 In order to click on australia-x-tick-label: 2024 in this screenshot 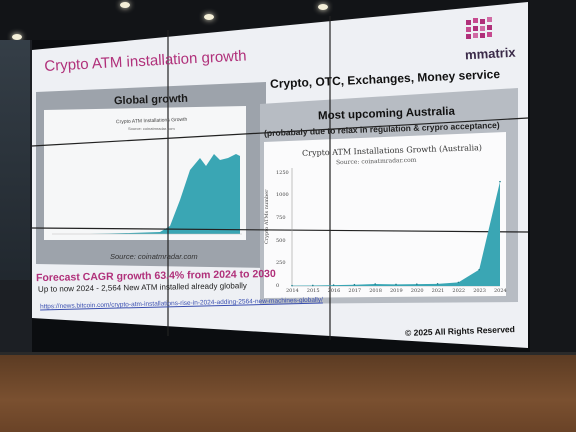, I will do `click(500, 291)`.